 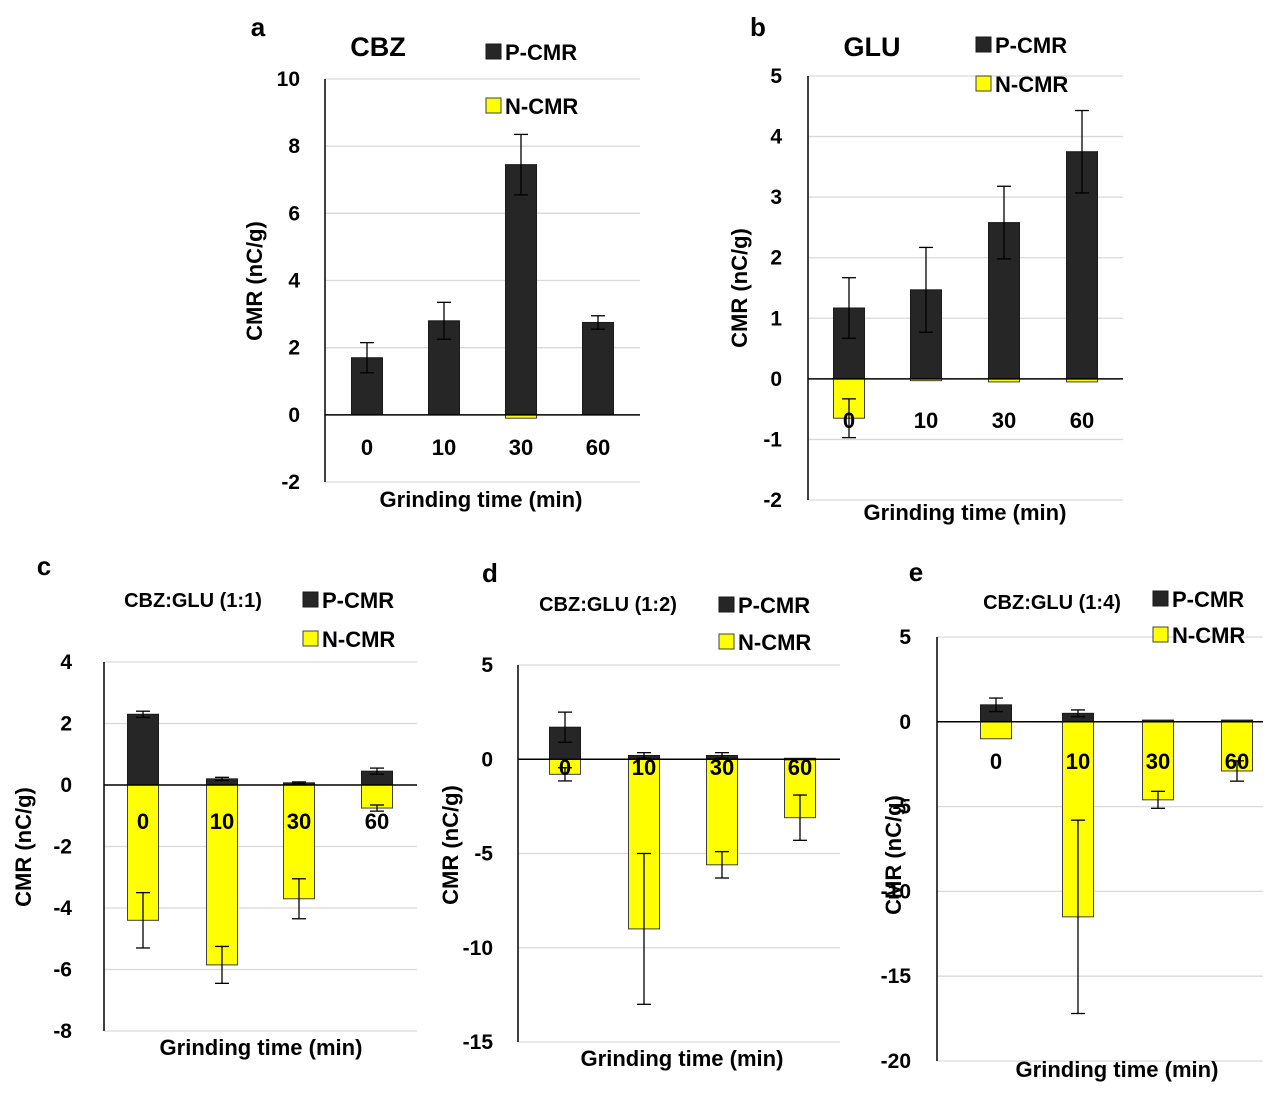 I want to click on y-tick-label: 3, so click(x=776, y=197).